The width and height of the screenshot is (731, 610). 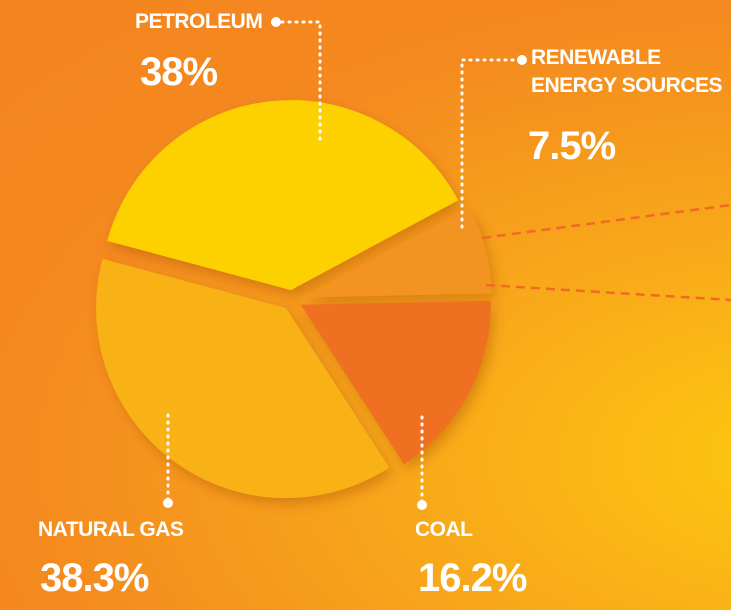 What do you see at coordinates (111, 529) in the screenshot?
I see `category-label: NATURAL GAS` at bounding box center [111, 529].